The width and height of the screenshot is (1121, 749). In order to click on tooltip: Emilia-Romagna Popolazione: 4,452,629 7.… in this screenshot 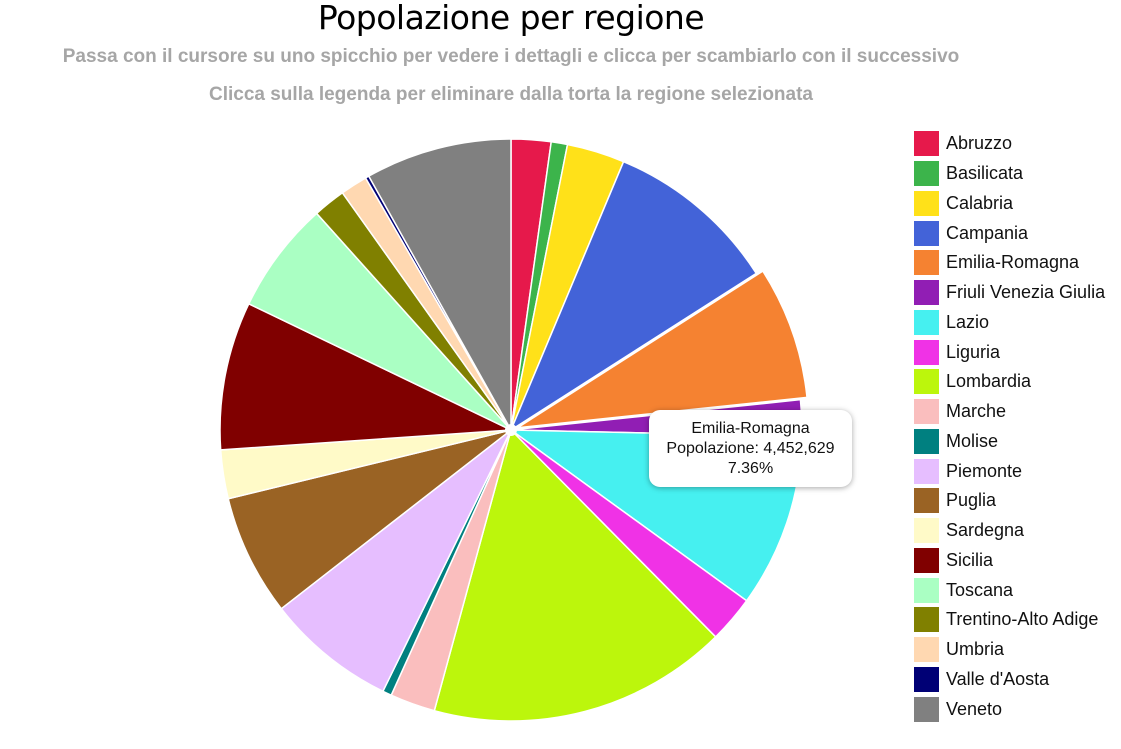, I will do `click(750, 448)`.